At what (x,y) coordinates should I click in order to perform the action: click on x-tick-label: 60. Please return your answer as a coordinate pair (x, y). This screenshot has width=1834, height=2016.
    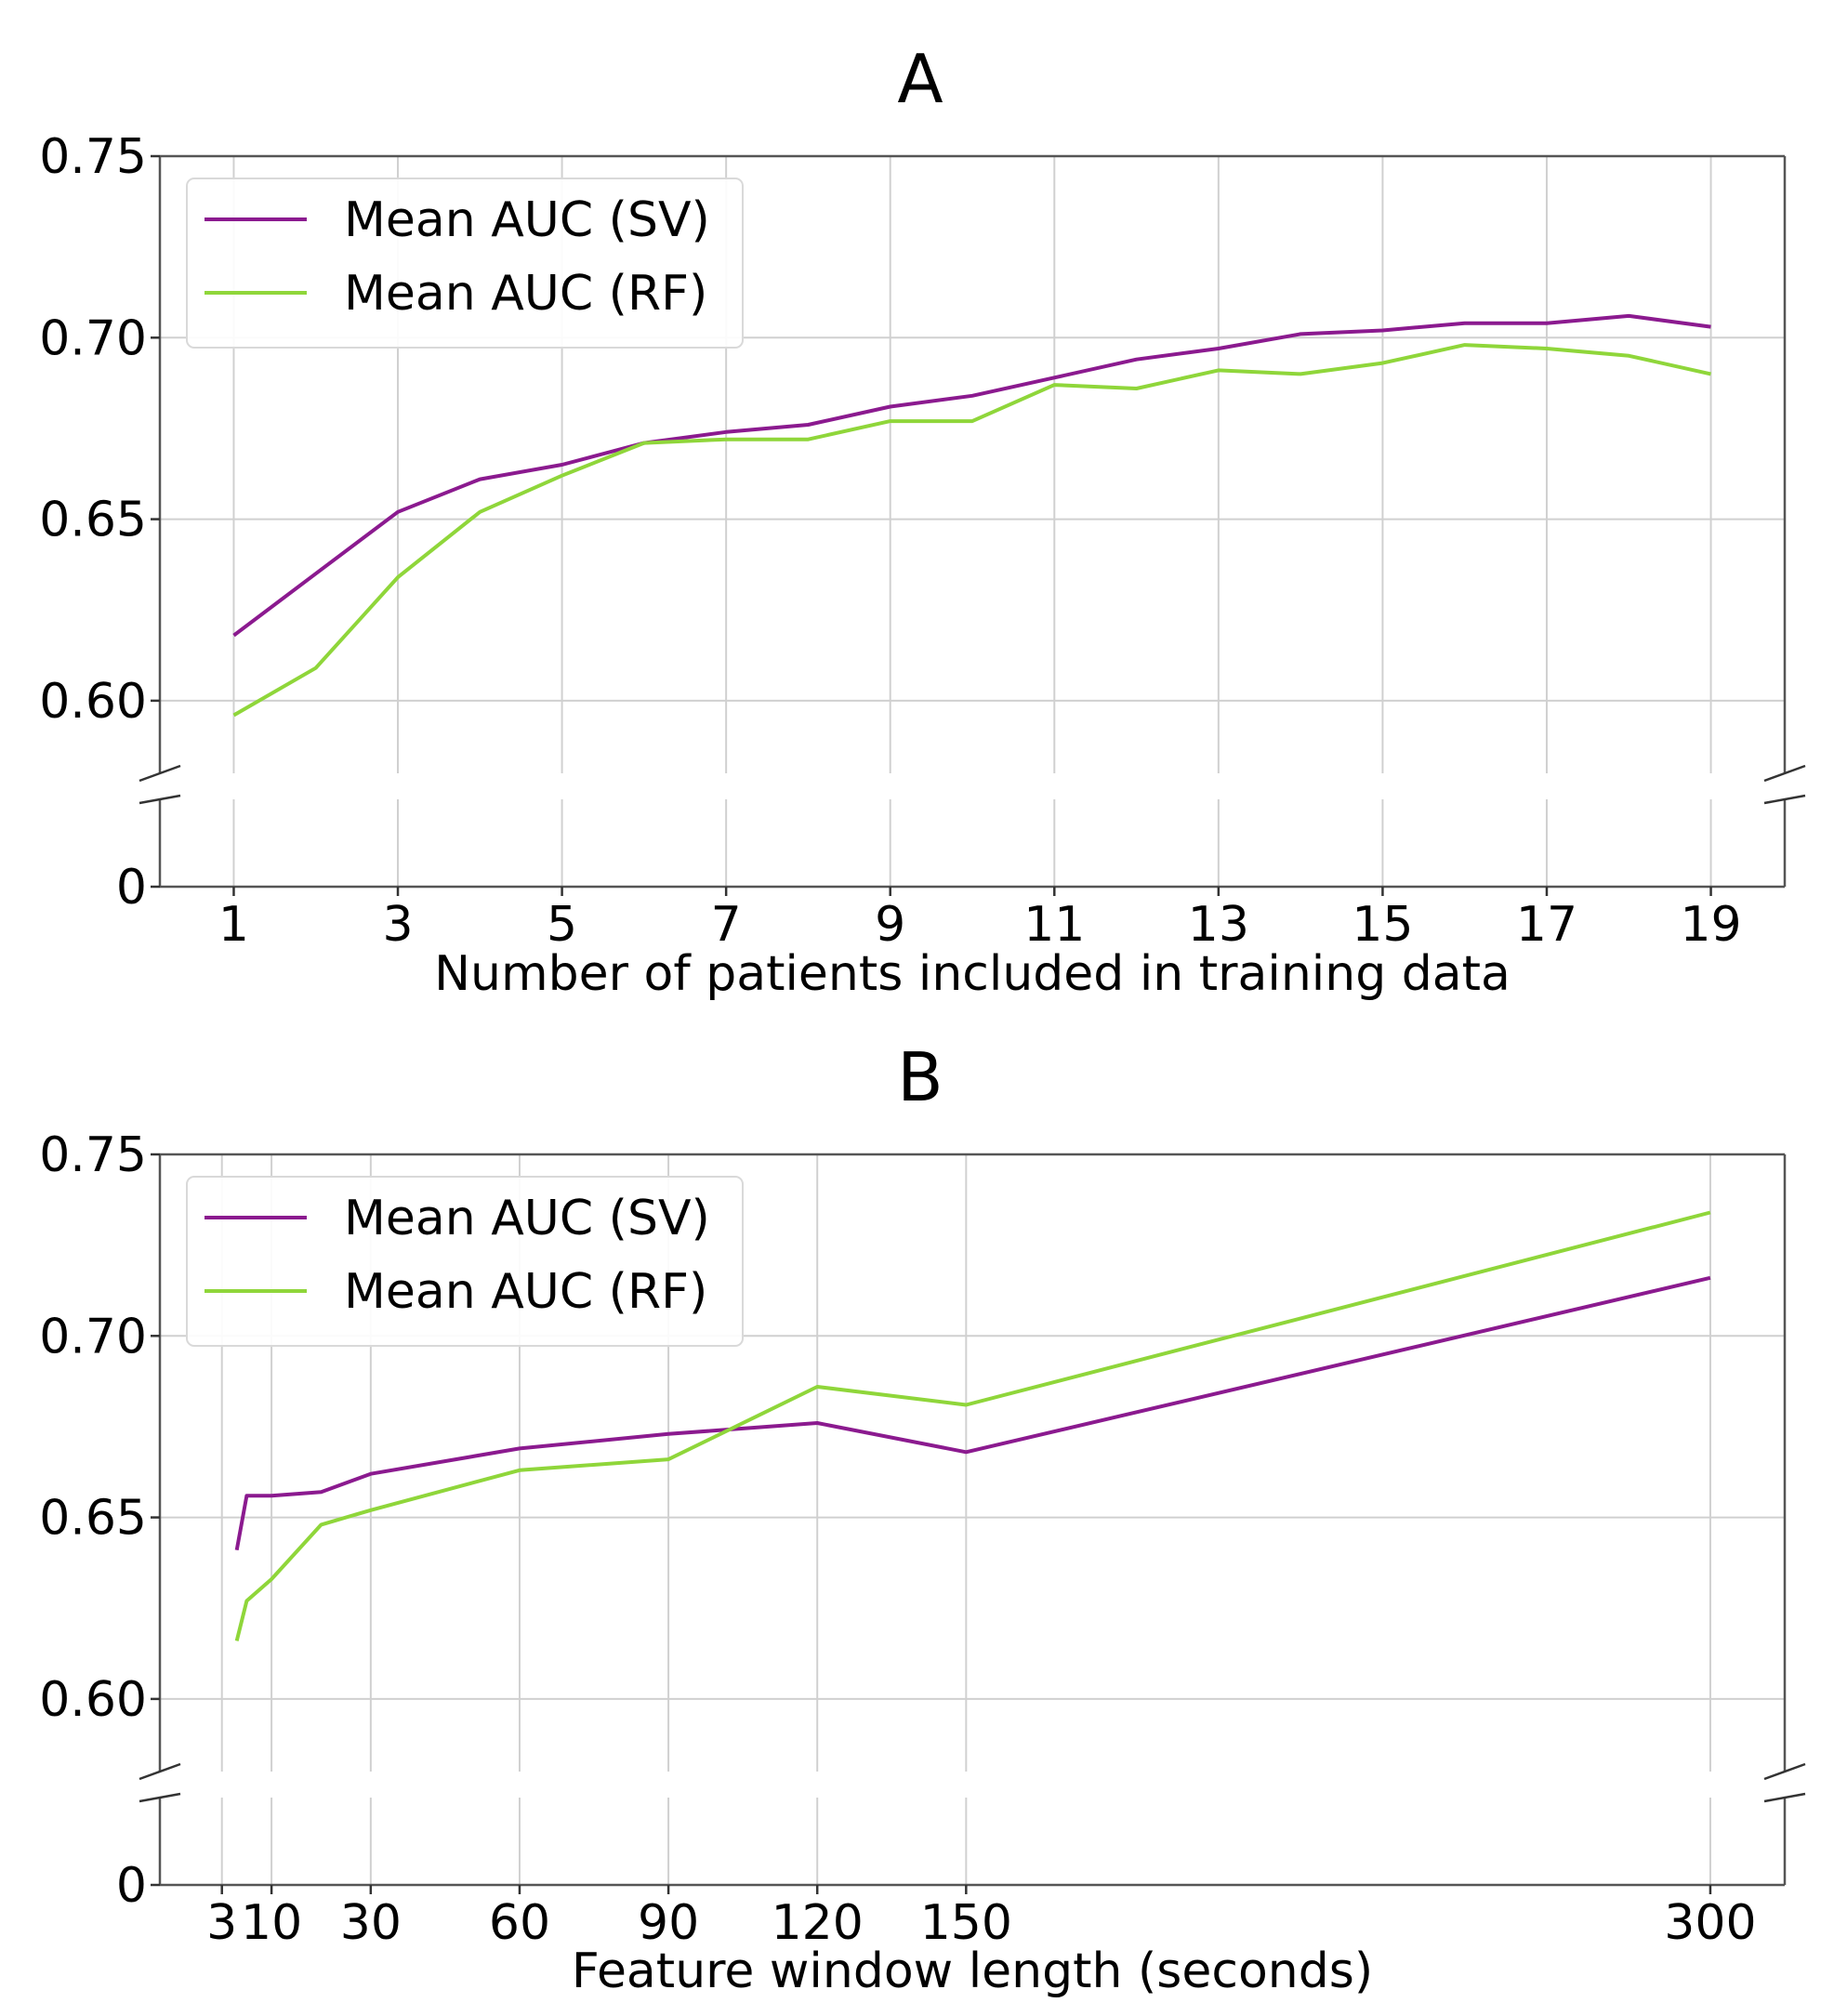
    Looking at the image, I should click on (519, 1923).